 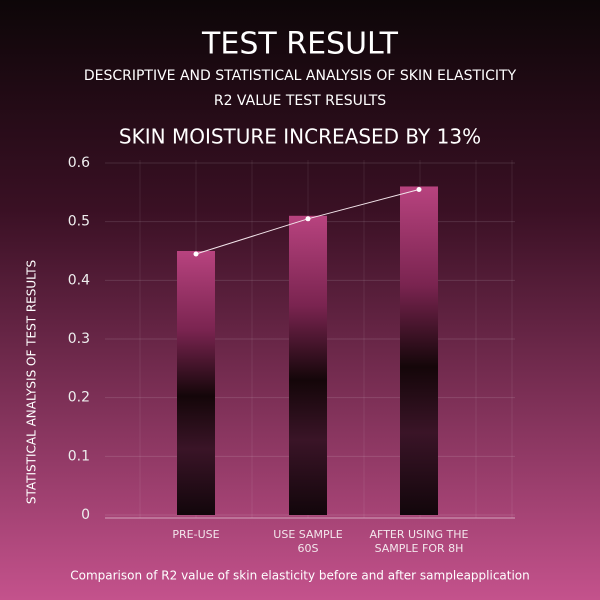 I want to click on subtitle: R2 VALUE TEST RESULTS, so click(x=300, y=101).